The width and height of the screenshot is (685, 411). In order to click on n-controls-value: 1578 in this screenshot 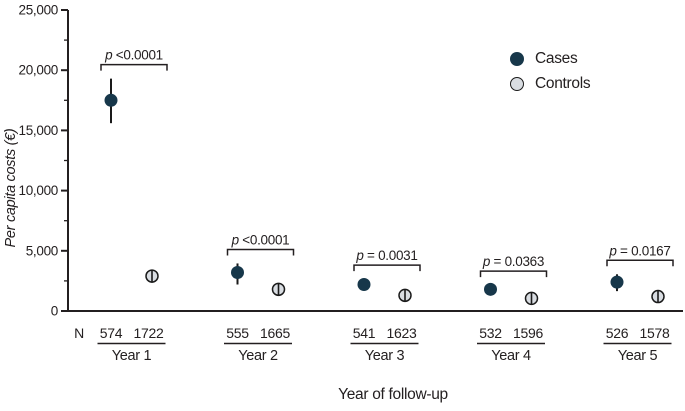, I will do `click(655, 333)`.